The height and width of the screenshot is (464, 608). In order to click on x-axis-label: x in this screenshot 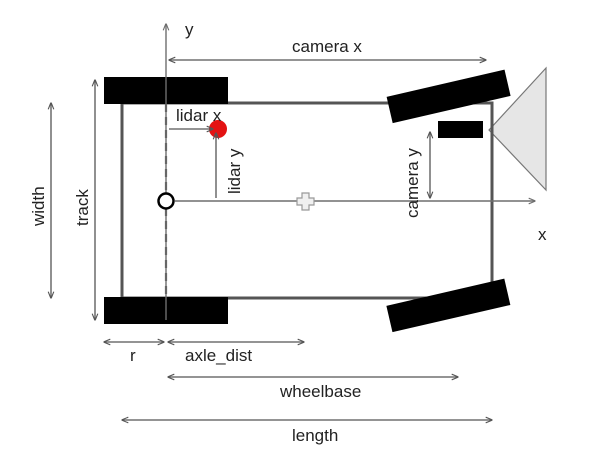, I will do `click(542, 234)`.